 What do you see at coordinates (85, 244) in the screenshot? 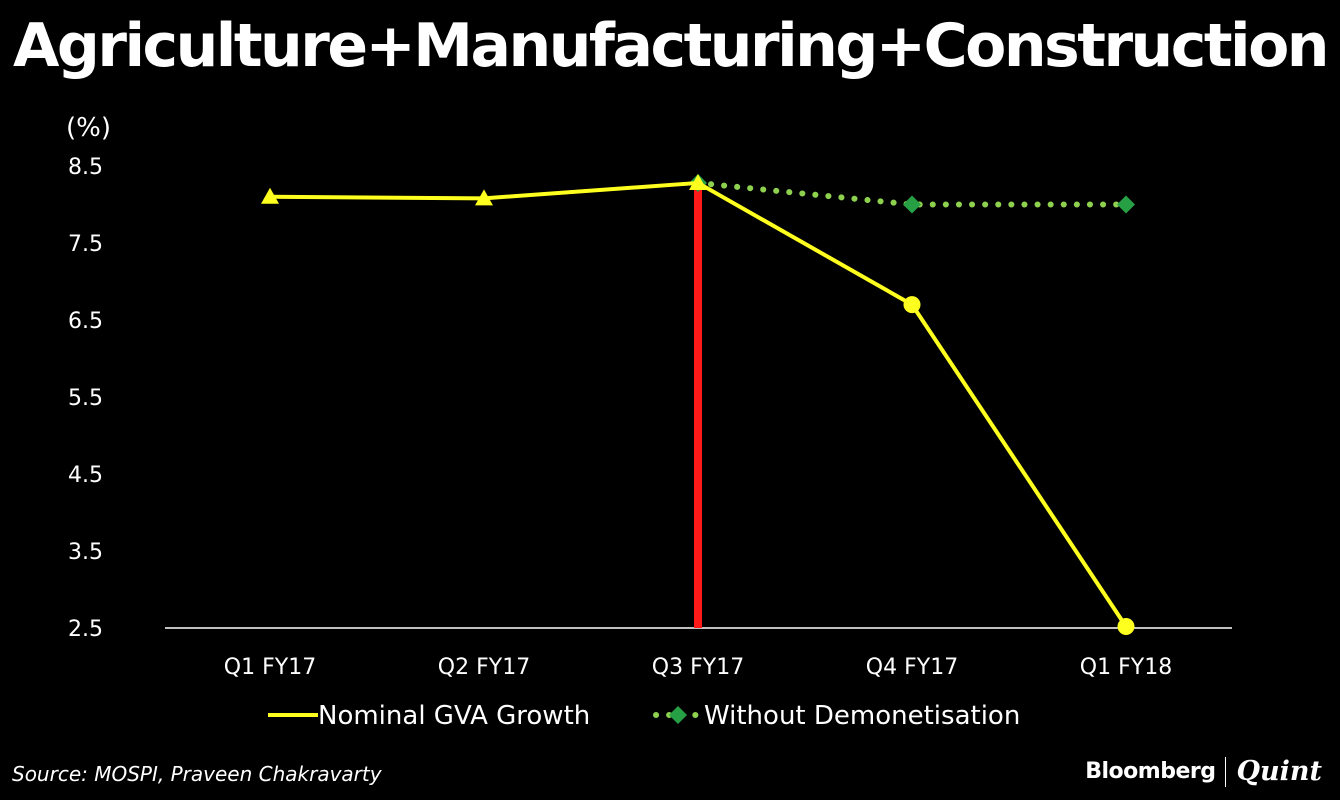
I see `y-tick-label: 7.5` at bounding box center [85, 244].